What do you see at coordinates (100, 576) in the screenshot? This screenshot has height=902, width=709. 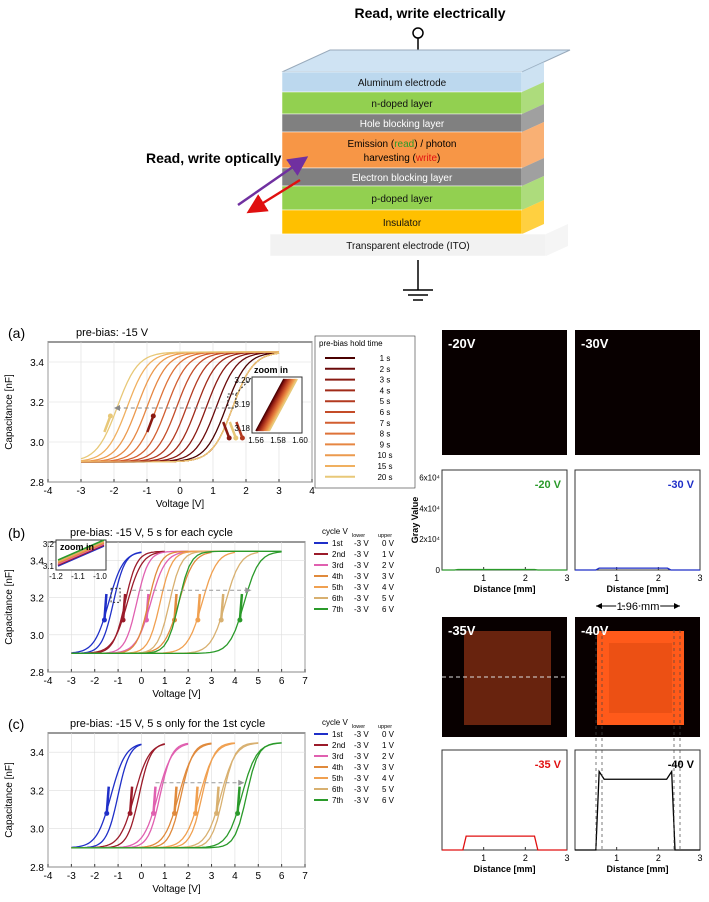 I see `inset-x-tick: -1.0` at bounding box center [100, 576].